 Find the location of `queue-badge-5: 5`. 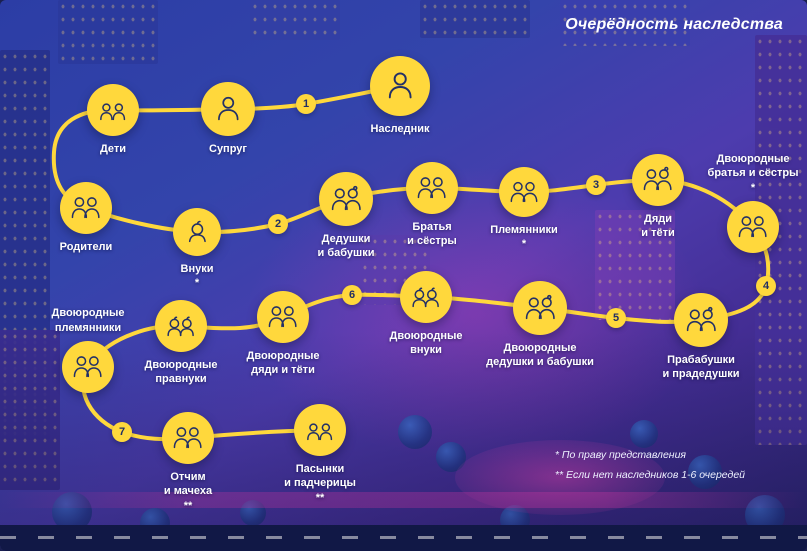

queue-badge-5: 5 is located at coordinates (616, 318).